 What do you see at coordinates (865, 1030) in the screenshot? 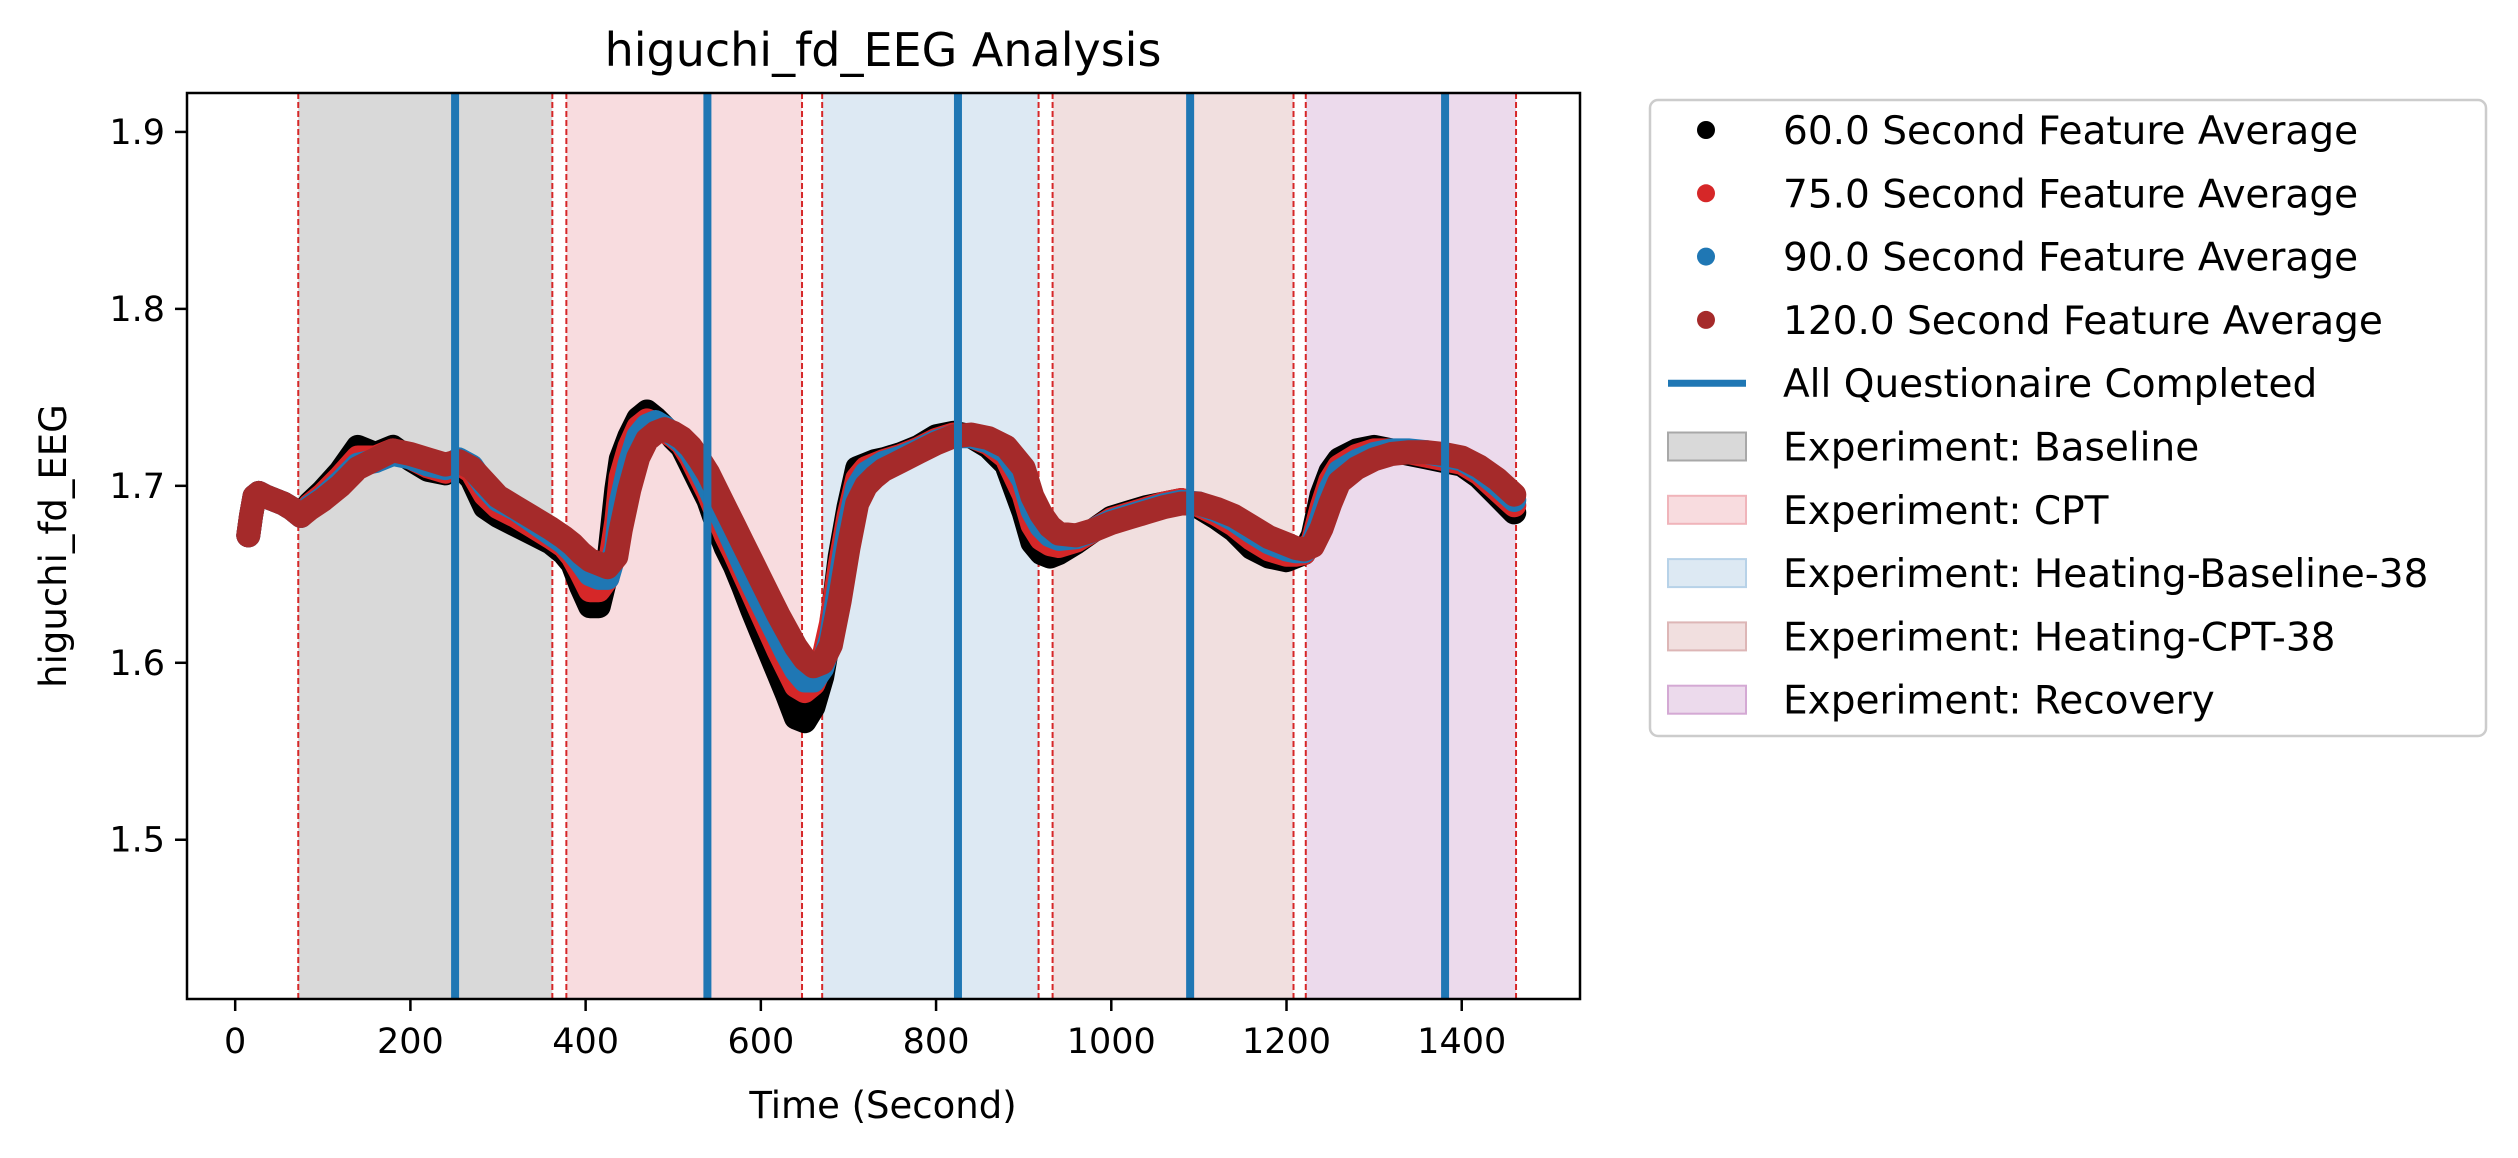
I see `x-axis-ticks: 0 200 400 600 800 1000 1200 1400` at bounding box center [865, 1030].